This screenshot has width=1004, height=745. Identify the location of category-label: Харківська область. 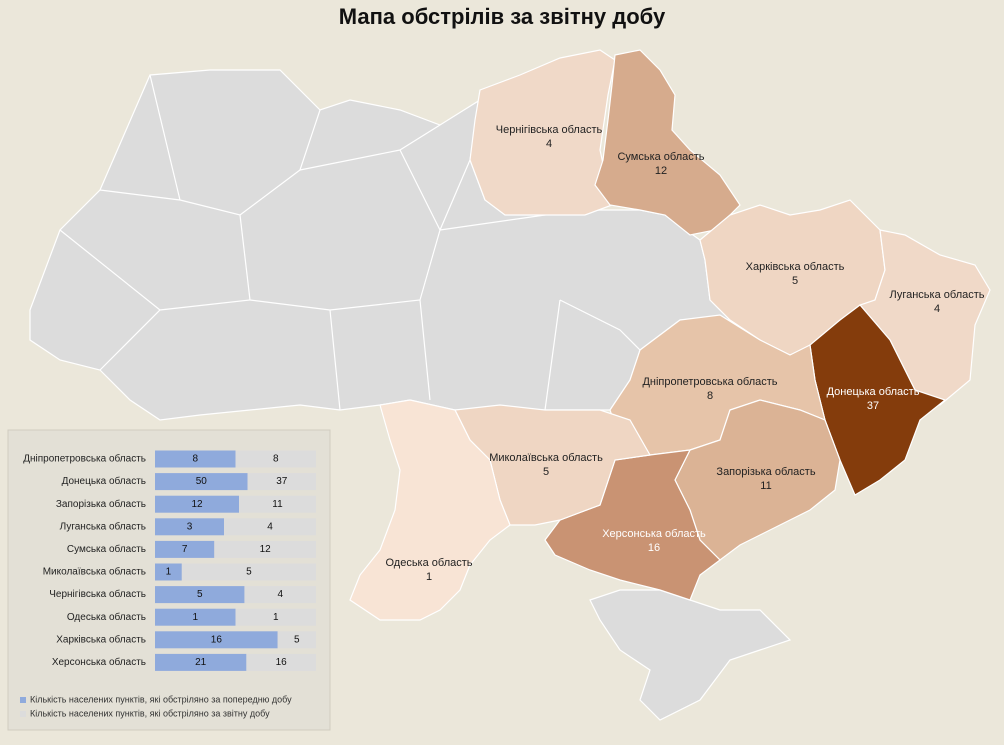
(101, 639).